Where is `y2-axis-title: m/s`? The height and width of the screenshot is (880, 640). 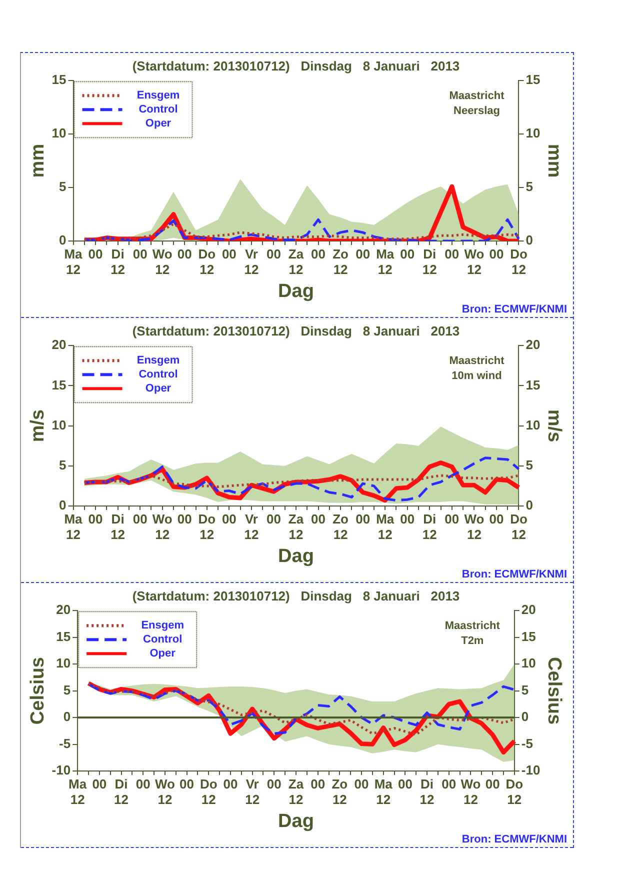
y2-axis-title: m/s is located at coordinates (553, 425).